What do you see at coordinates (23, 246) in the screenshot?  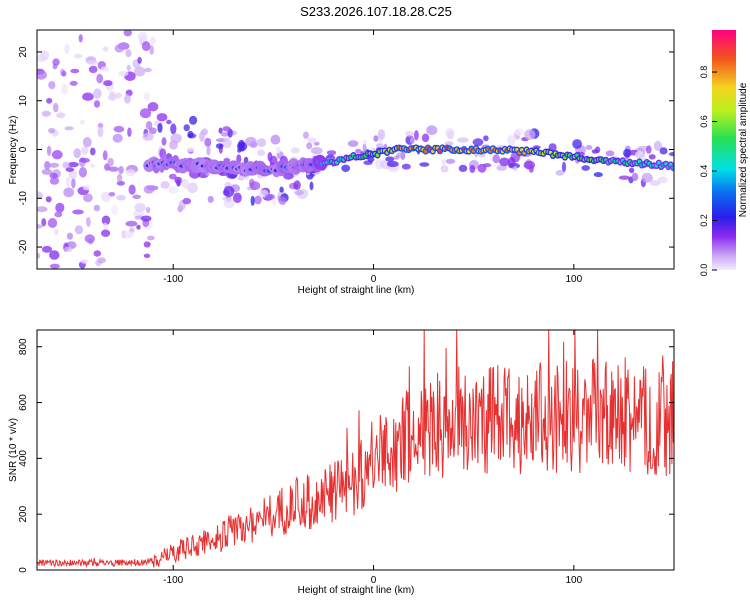 I see `heatmap-y-tick-label: -20` at bounding box center [23, 246].